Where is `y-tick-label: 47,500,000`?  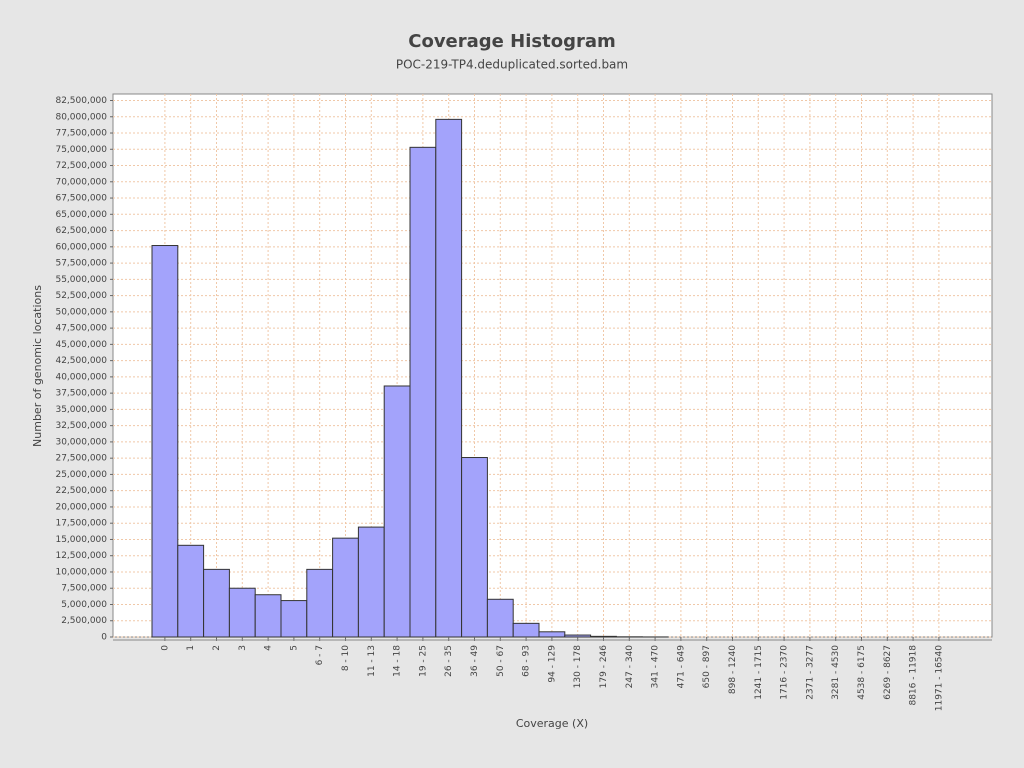
y-tick-label: 47,500,000 is located at coordinates (81, 329).